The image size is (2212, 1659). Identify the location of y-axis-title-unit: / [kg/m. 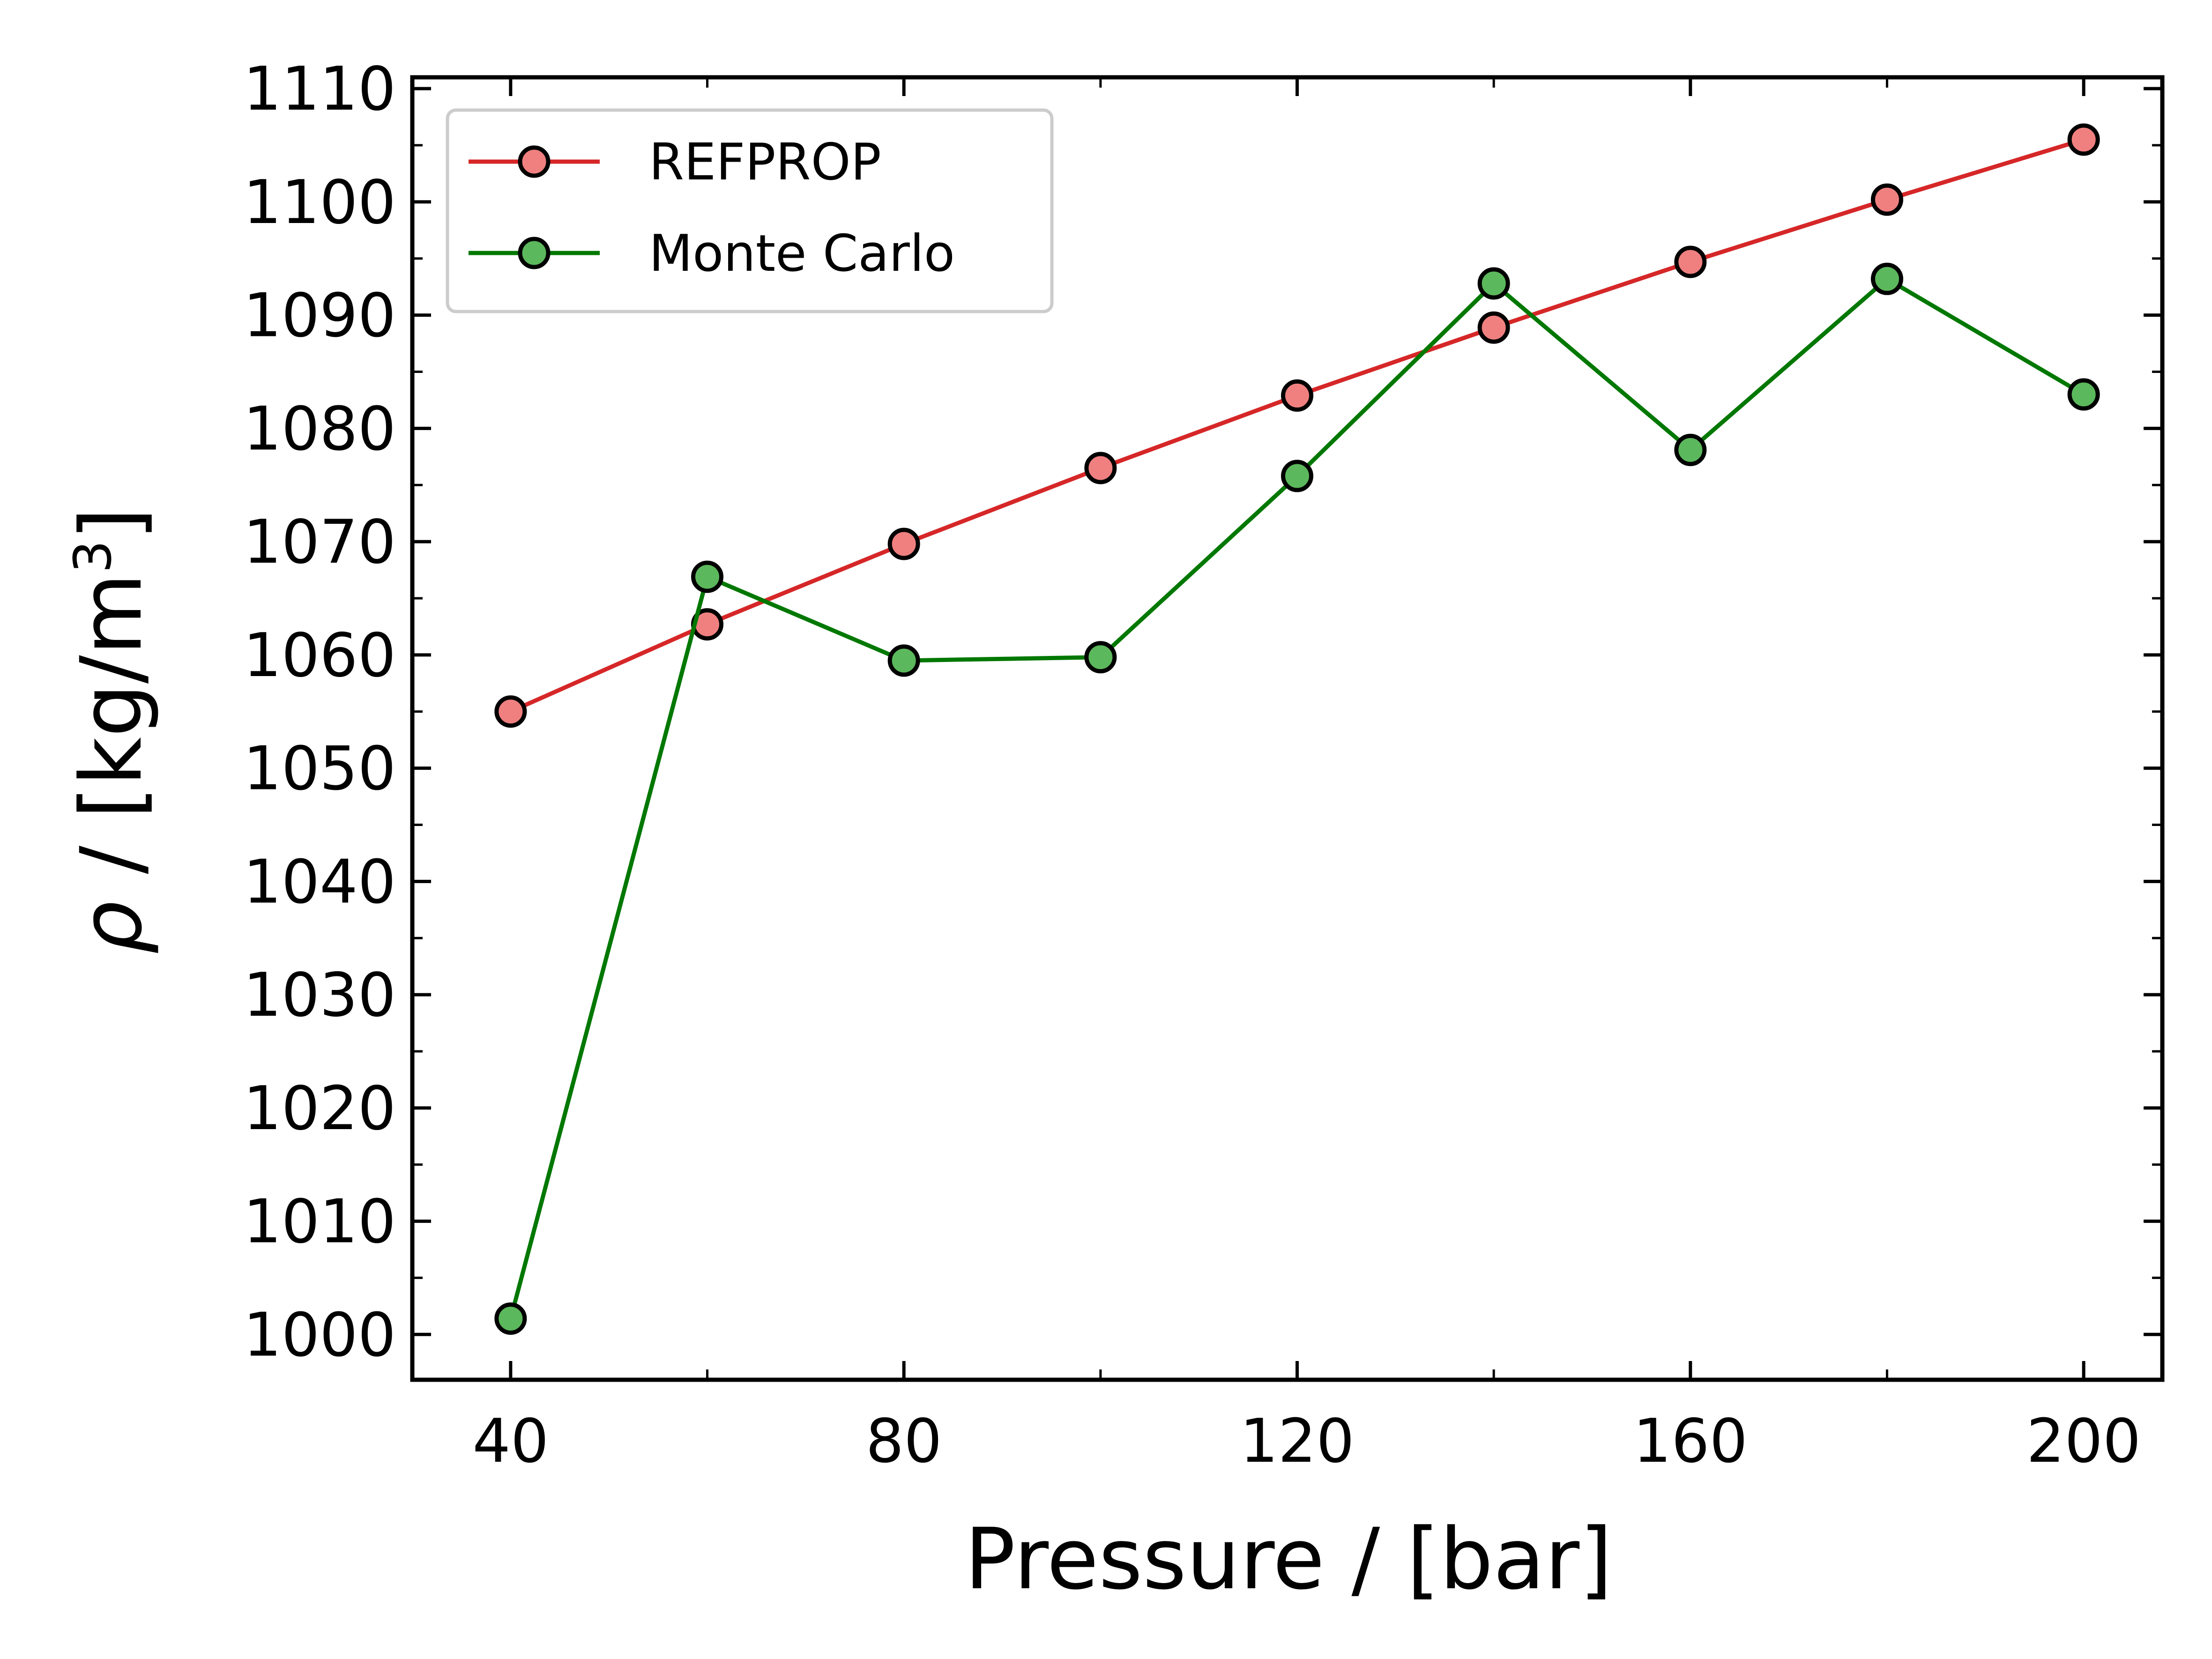
(112, 737).